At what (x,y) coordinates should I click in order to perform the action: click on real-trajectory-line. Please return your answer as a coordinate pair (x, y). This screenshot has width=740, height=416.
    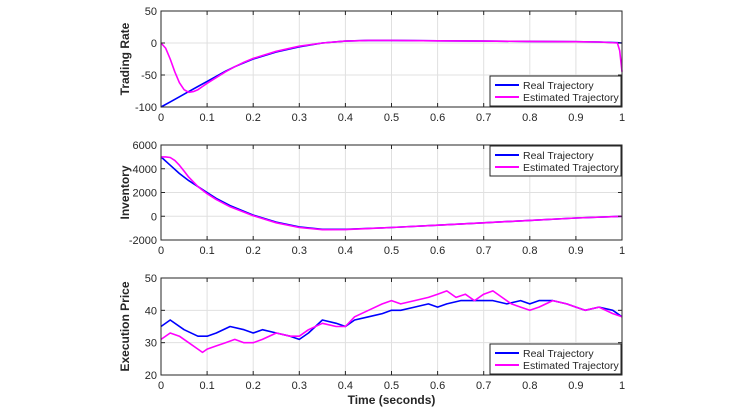
    Looking at the image, I should click on (391, 320).